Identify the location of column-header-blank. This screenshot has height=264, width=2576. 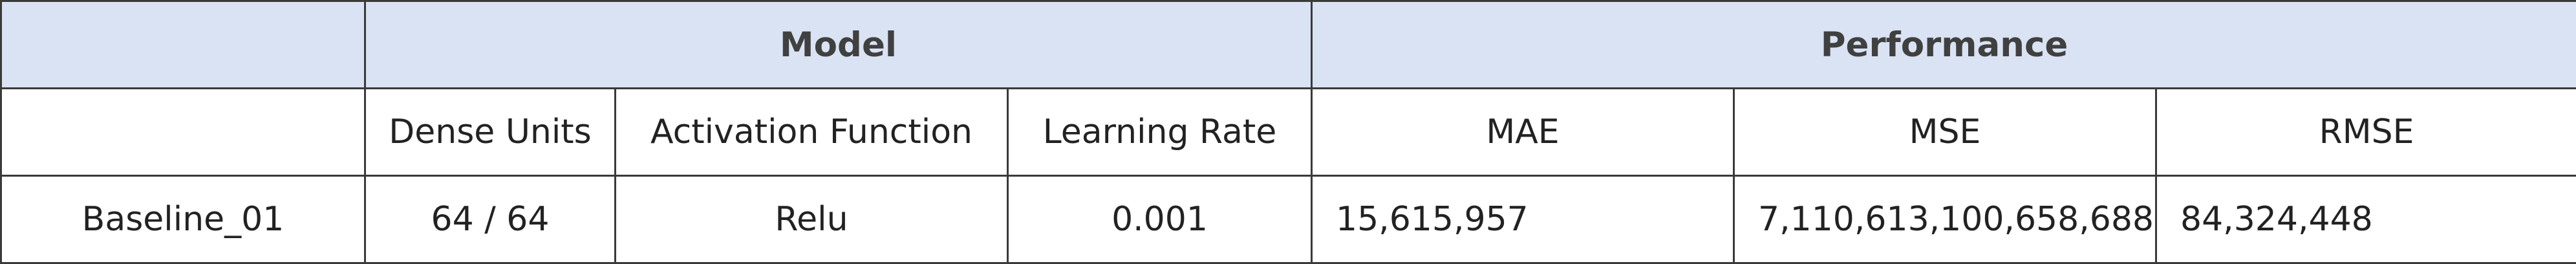
(183, 132).